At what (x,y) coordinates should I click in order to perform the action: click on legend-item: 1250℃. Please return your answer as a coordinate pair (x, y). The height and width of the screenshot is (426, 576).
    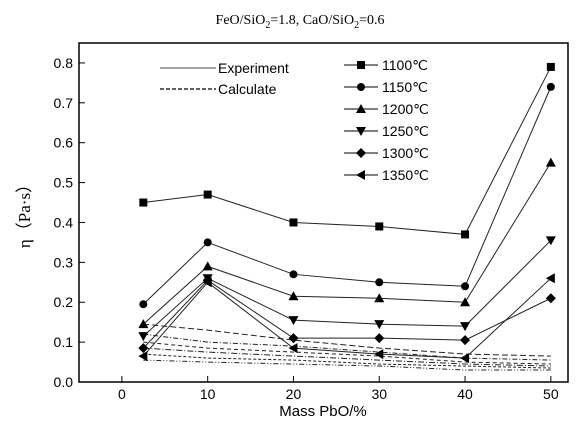
    Looking at the image, I should click on (386, 131).